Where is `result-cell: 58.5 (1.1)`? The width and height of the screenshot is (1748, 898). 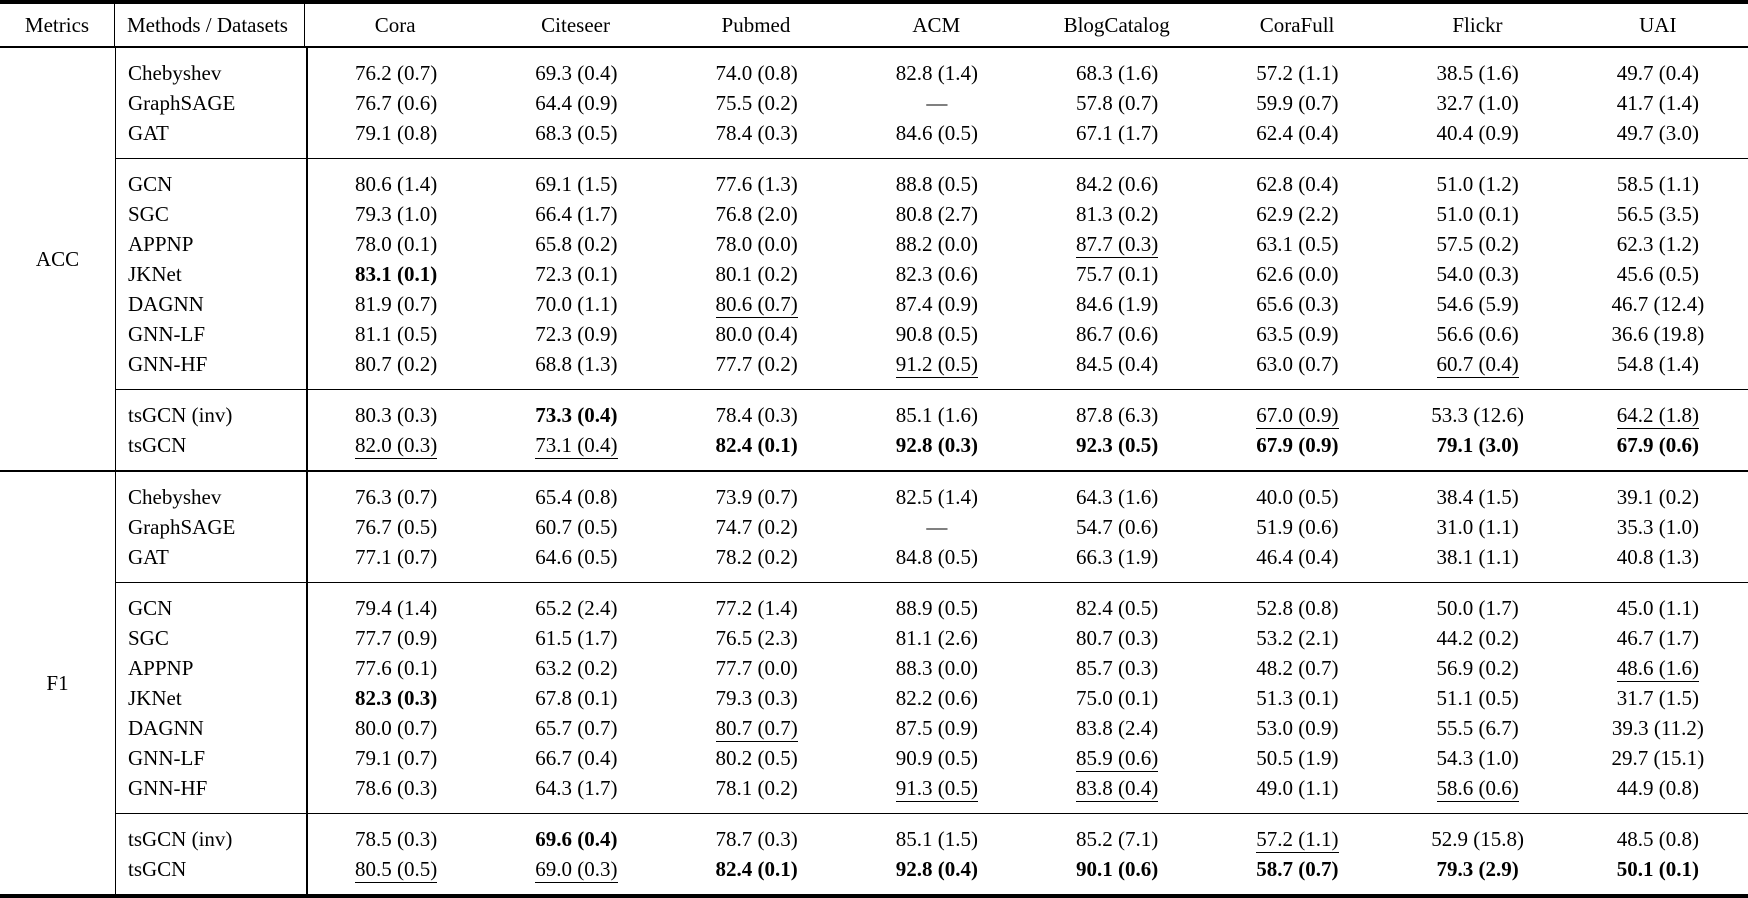
result-cell: 58.5 (1.1) is located at coordinates (1658, 184).